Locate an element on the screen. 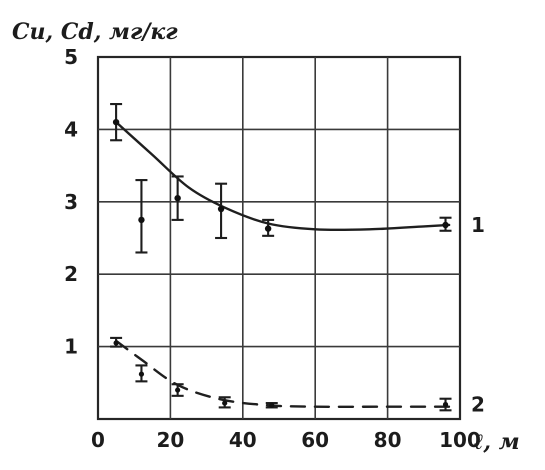 The width and height of the screenshot is (545, 470). x-tick-label: 20 is located at coordinates (170, 440).